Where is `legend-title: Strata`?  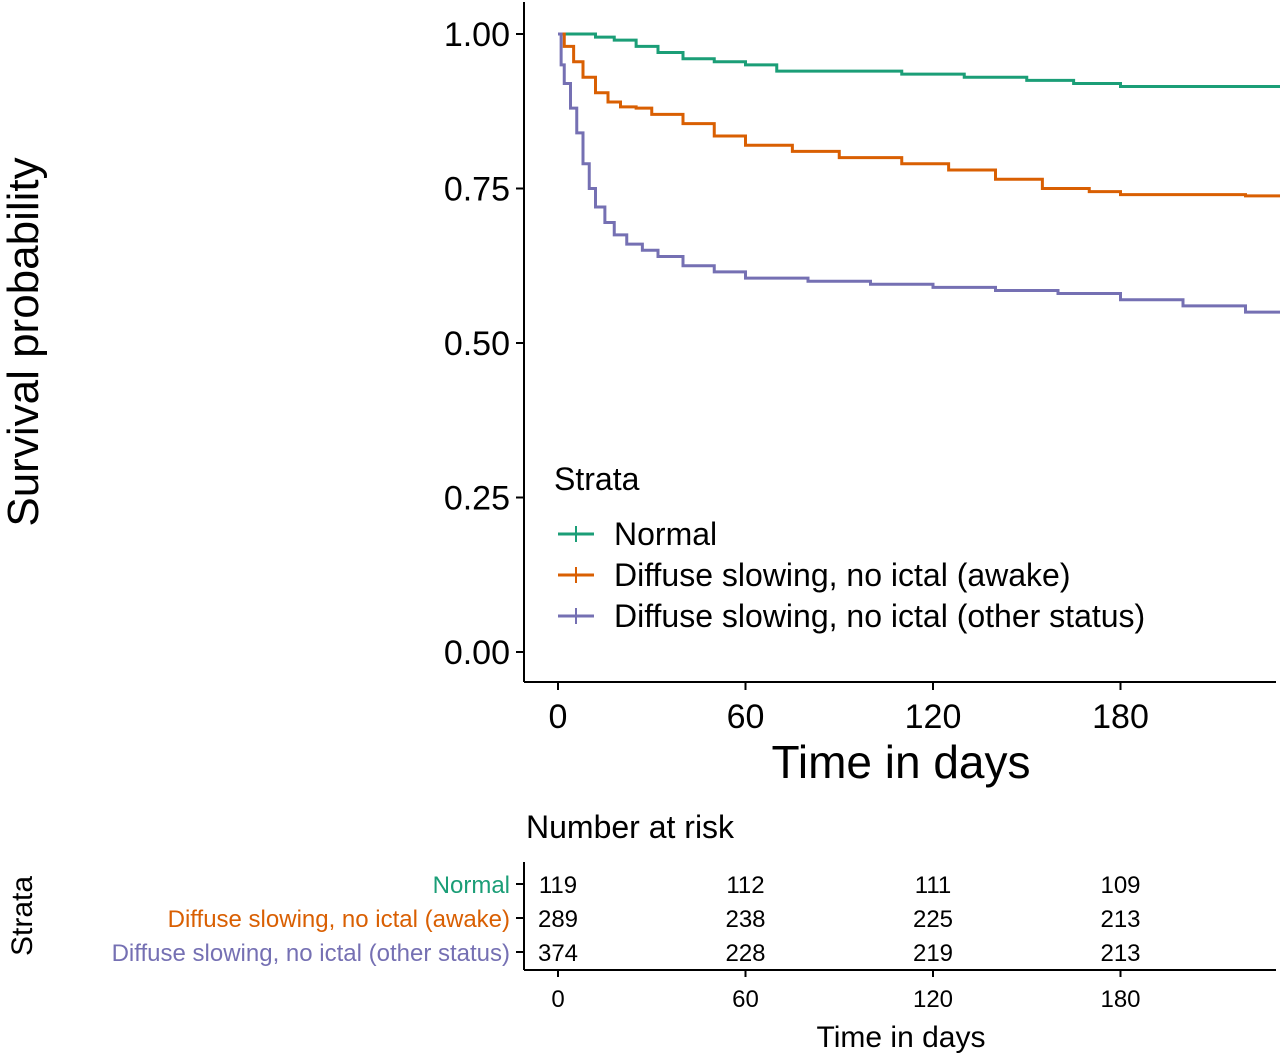
legend-title: Strata is located at coordinates (597, 479).